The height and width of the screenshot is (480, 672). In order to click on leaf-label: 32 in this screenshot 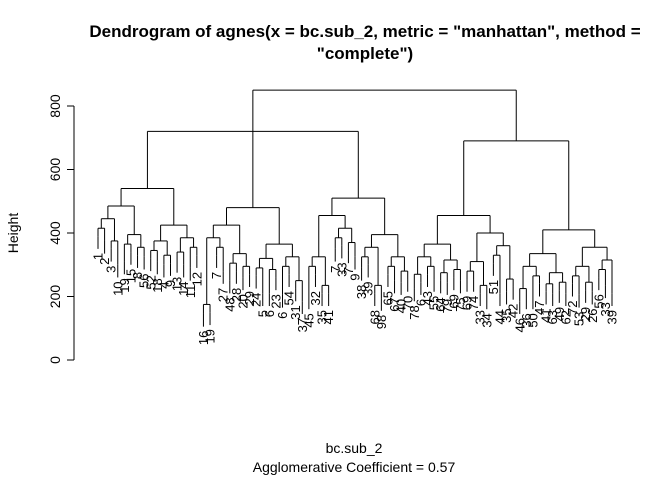, I will do `click(315, 298)`.